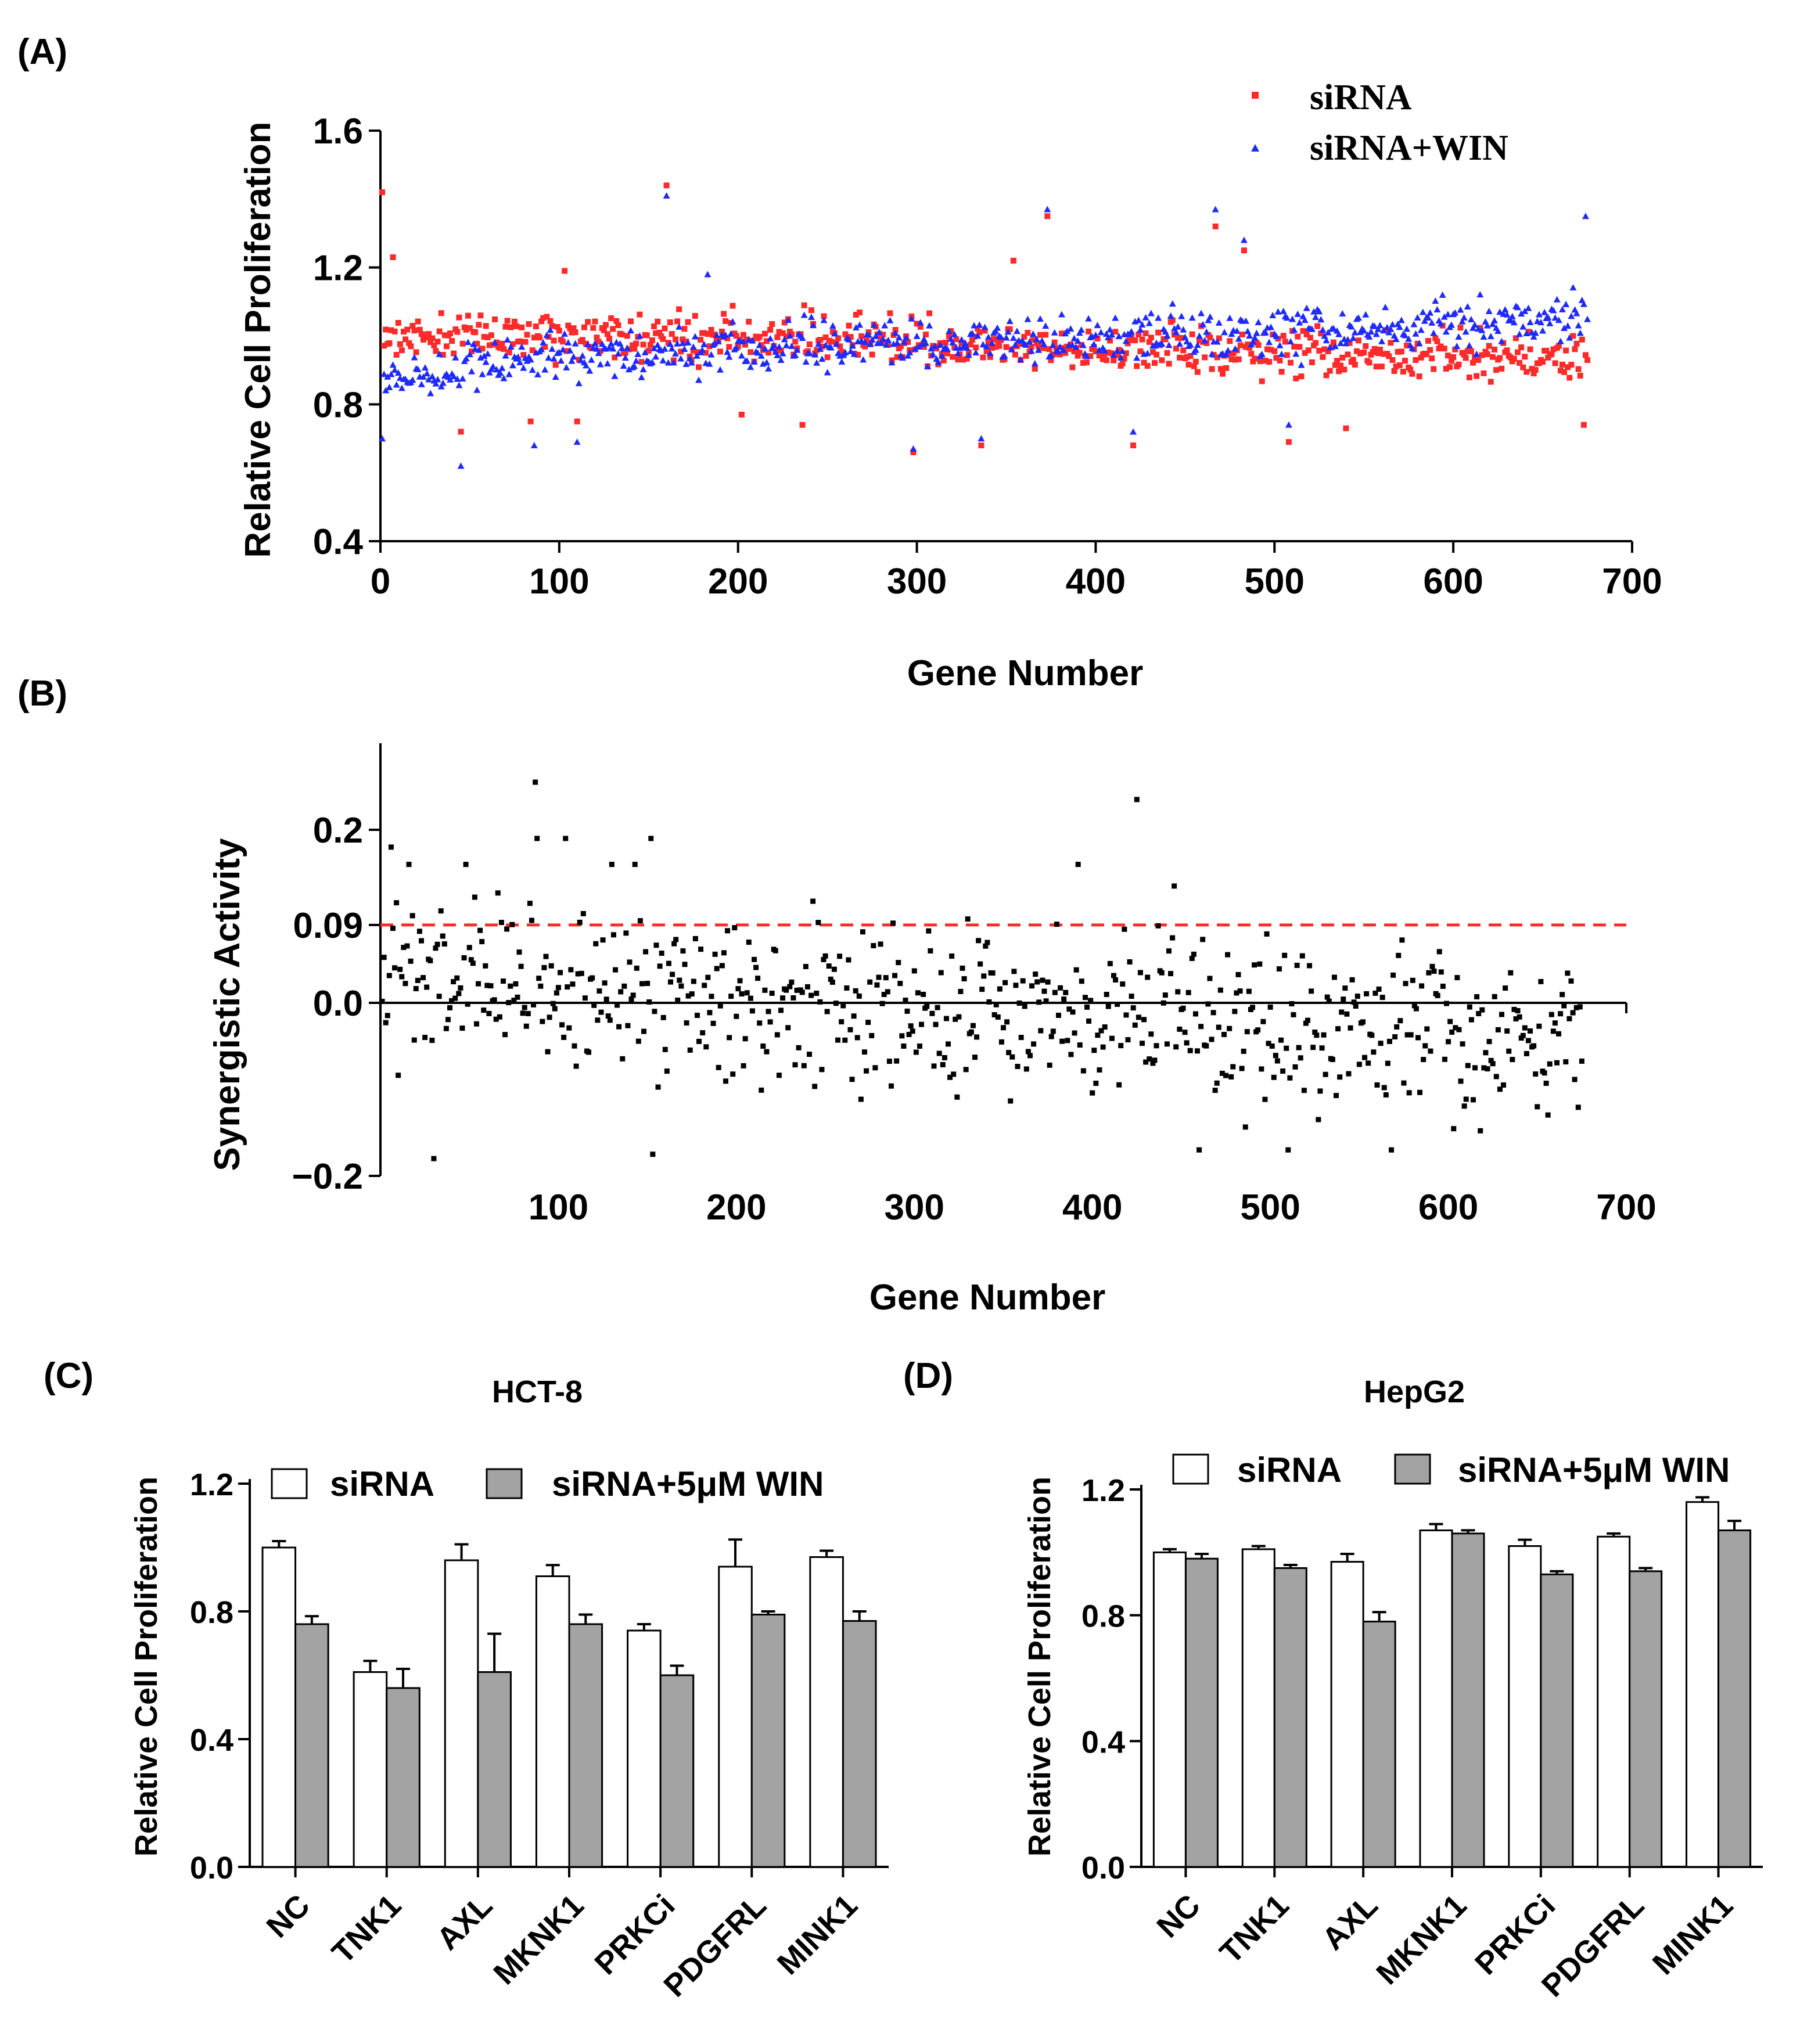  Describe the element at coordinates (1594, 1470) in the screenshot. I see `legend-d-win-label: siRNA+5μM WIN` at that location.